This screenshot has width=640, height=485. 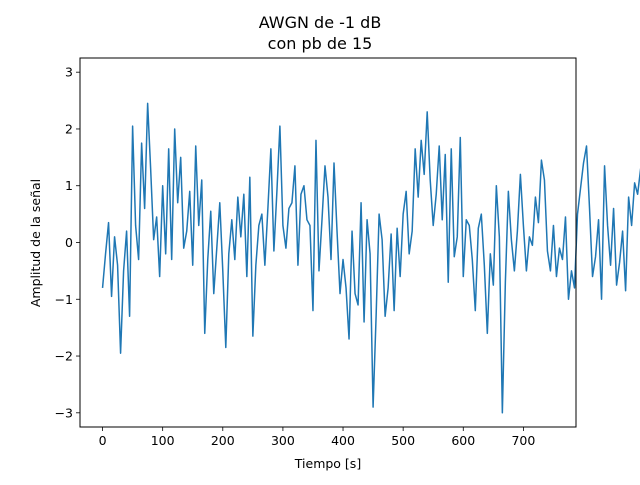 What do you see at coordinates (327, 463) in the screenshot?
I see `x-axis-label: Tiempo [s]` at bounding box center [327, 463].